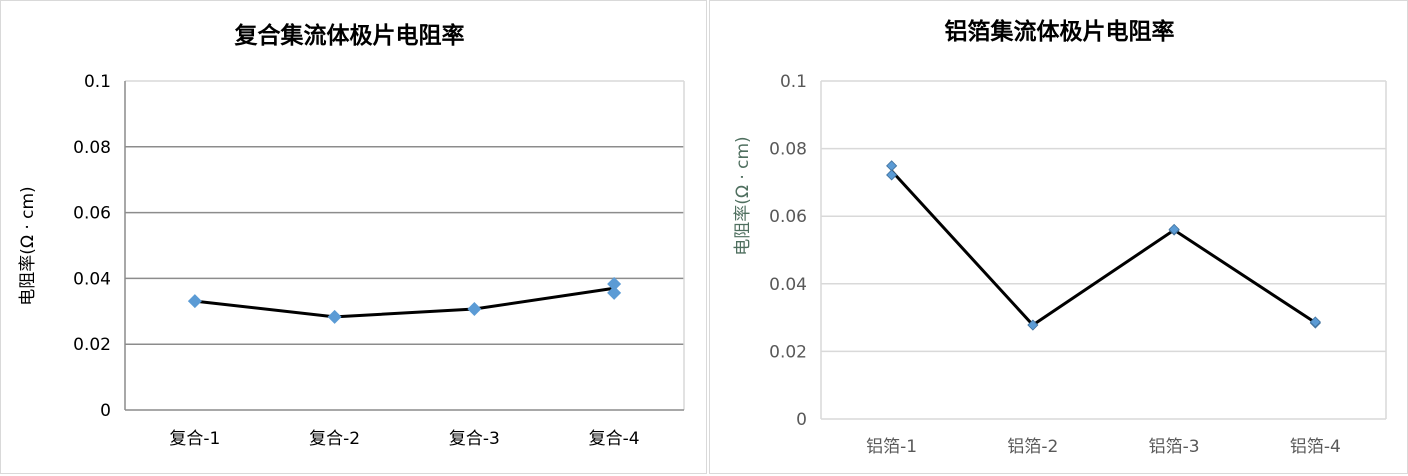 The image size is (1408, 476). I want to click on x-tick-label: 复合-3, so click(474, 439).